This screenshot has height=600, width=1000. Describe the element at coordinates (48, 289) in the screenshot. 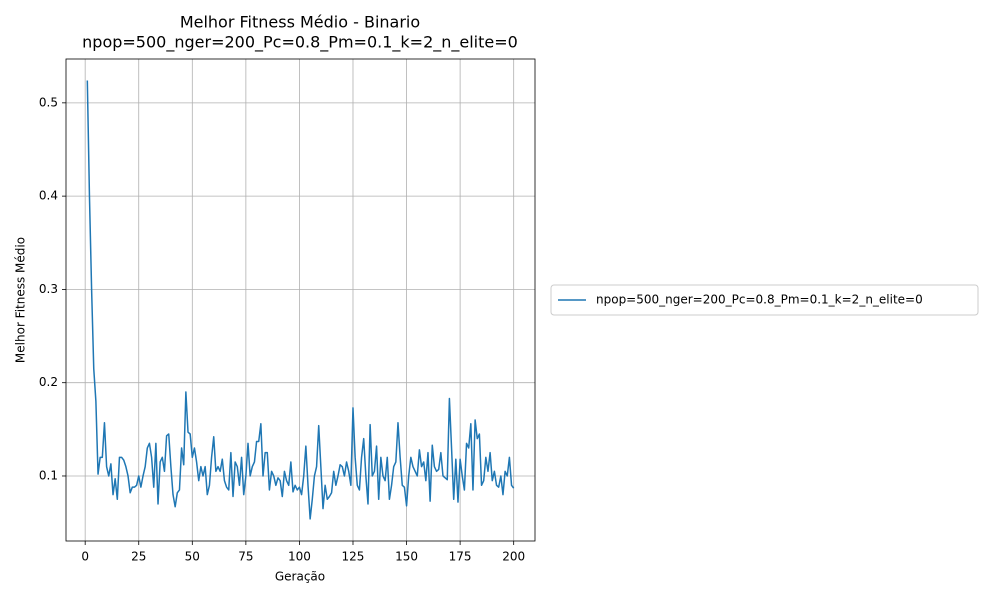

I see `y-tick-label: 0.3` at that location.